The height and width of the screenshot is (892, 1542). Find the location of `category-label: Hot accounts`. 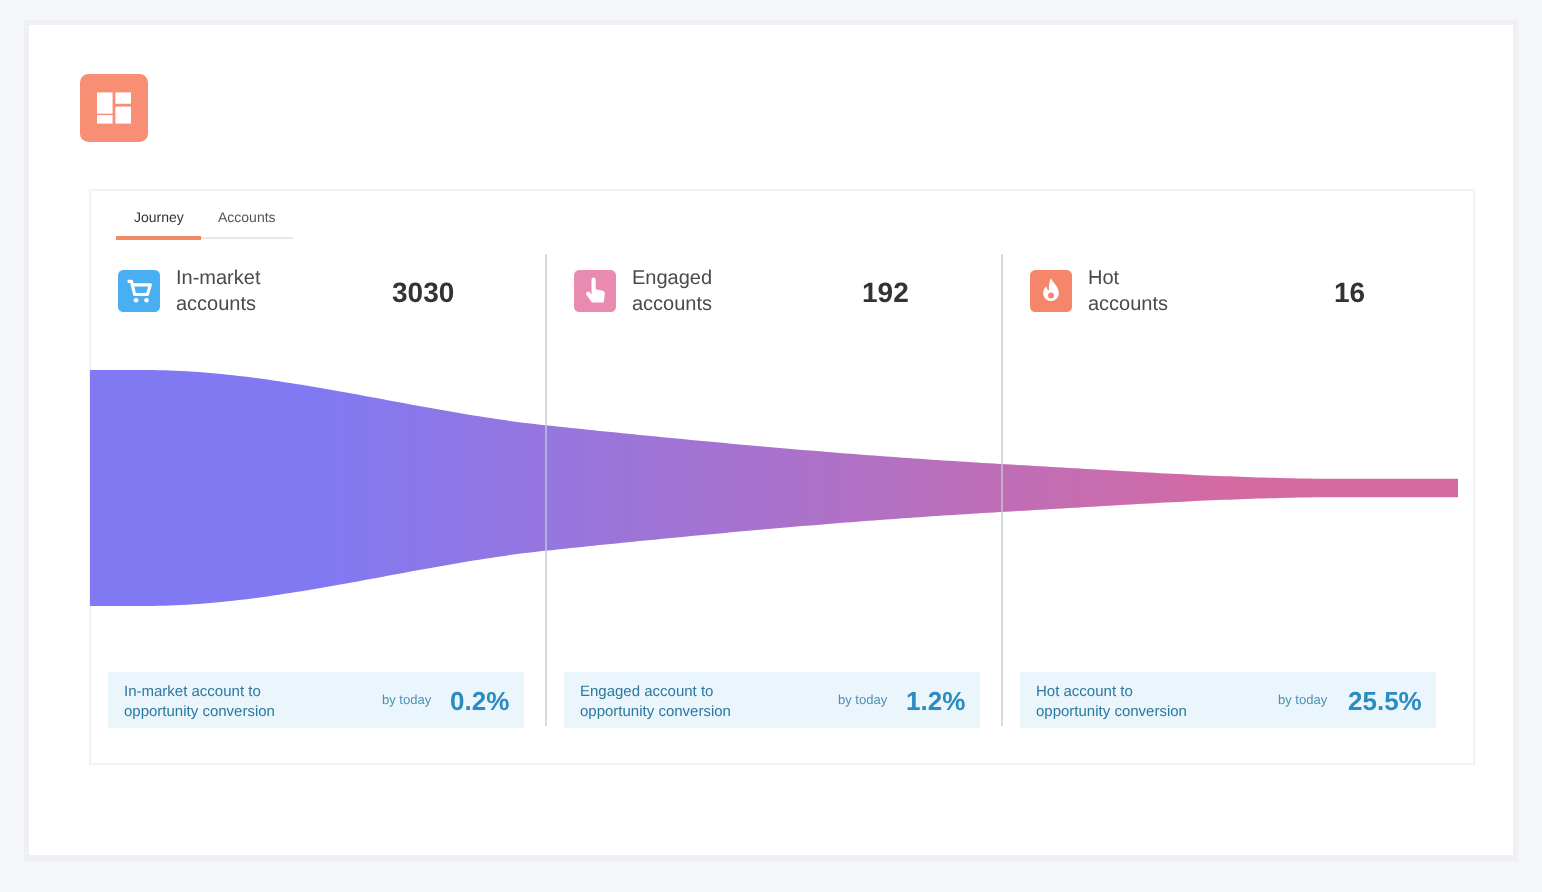

category-label: Hot accounts is located at coordinates (1128, 292).